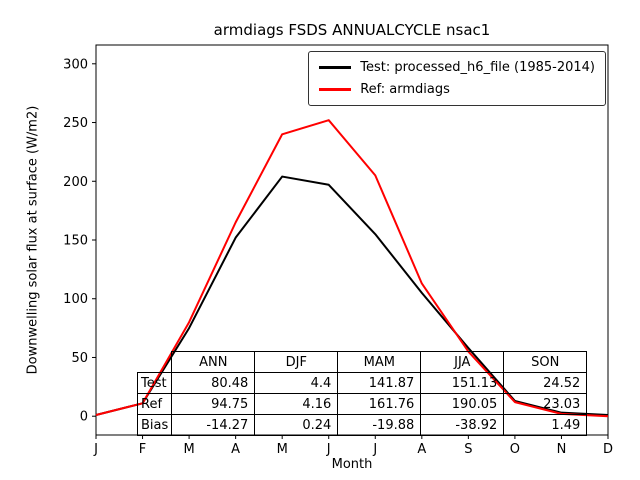 Image resolution: width=640 pixels, height=480 pixels. I want to click on table-cell: 141.87, so click(379, 383).